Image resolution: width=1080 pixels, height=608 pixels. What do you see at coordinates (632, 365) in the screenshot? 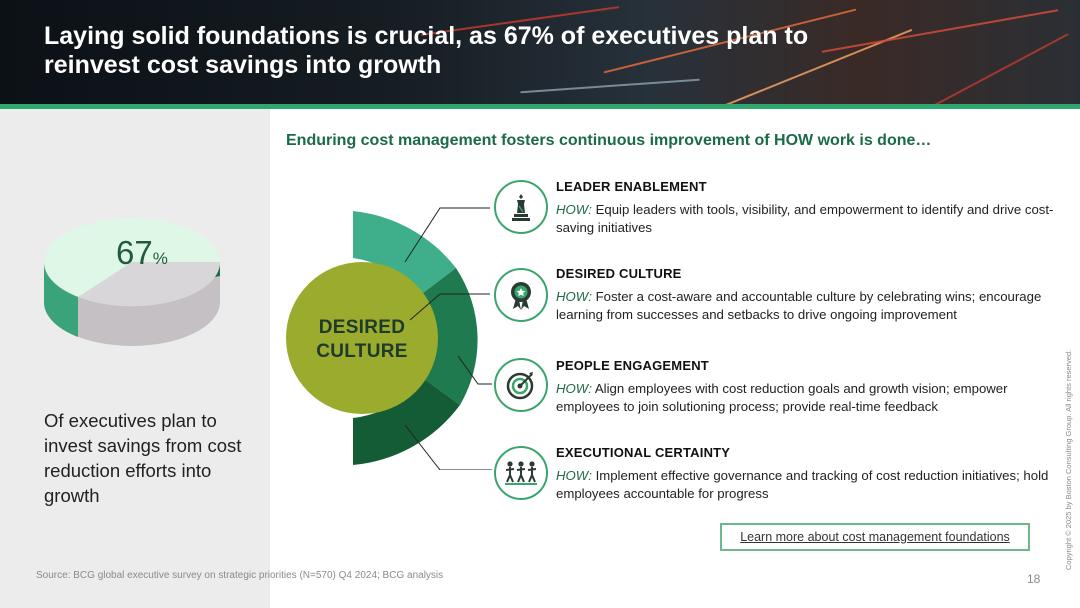
I see `item-title-engagement: PEOPLE ENGAGEMENT` at bounding box center [632, 365].